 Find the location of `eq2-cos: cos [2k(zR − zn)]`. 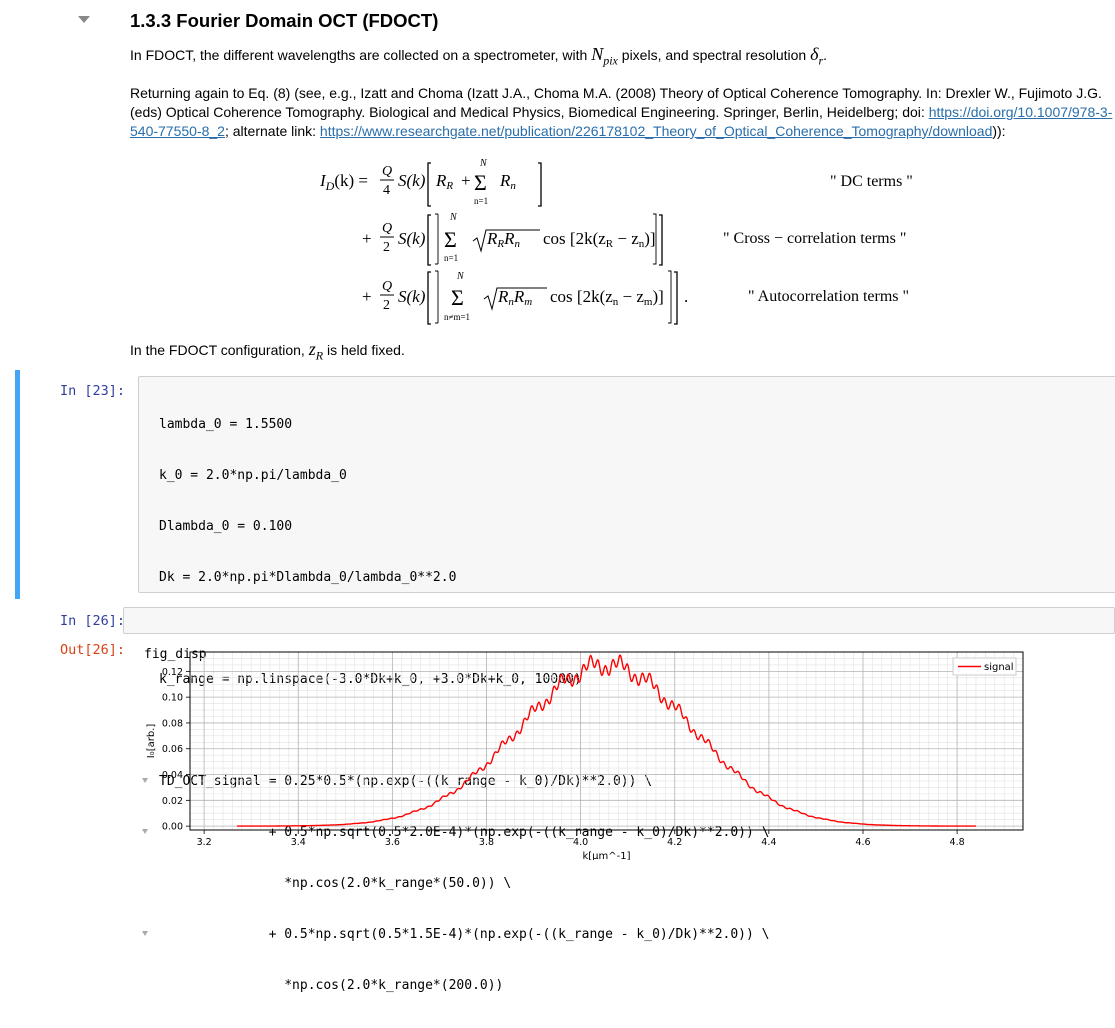

eq2-cos: cos [2k(zR − zn)] is located at coordinates (599, 239).